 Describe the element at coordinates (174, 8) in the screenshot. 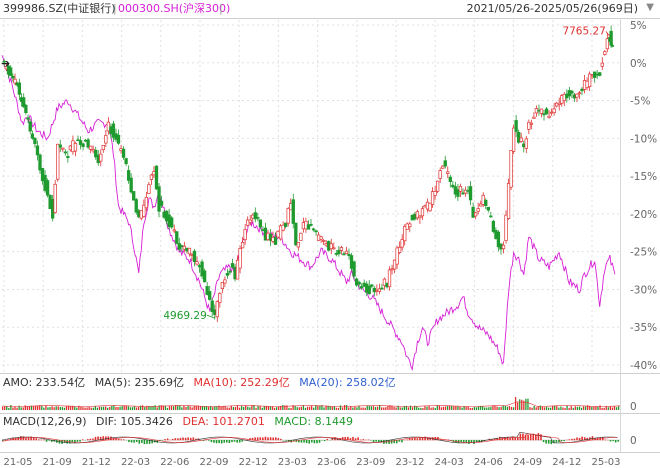

I see `compare-symbol-label: 000300.SH(沪深300)` at that location.